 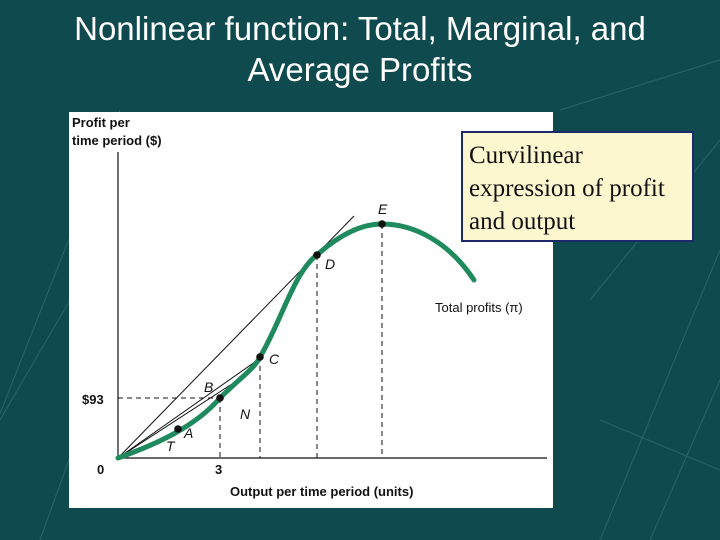 I want to click on label-n: N, so click(x=245, y=414).